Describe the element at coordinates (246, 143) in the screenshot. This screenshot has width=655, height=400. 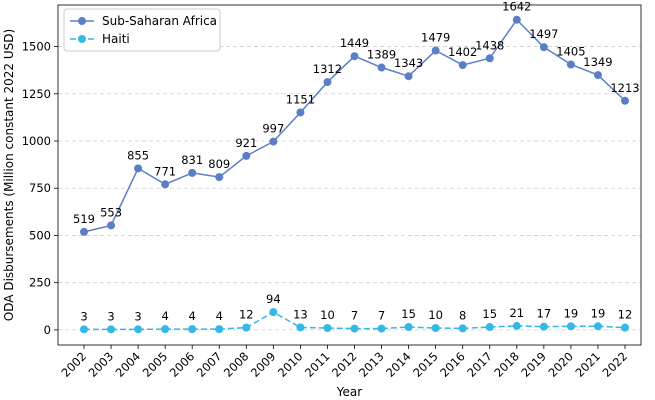
I see `data-label: 921` at that location.